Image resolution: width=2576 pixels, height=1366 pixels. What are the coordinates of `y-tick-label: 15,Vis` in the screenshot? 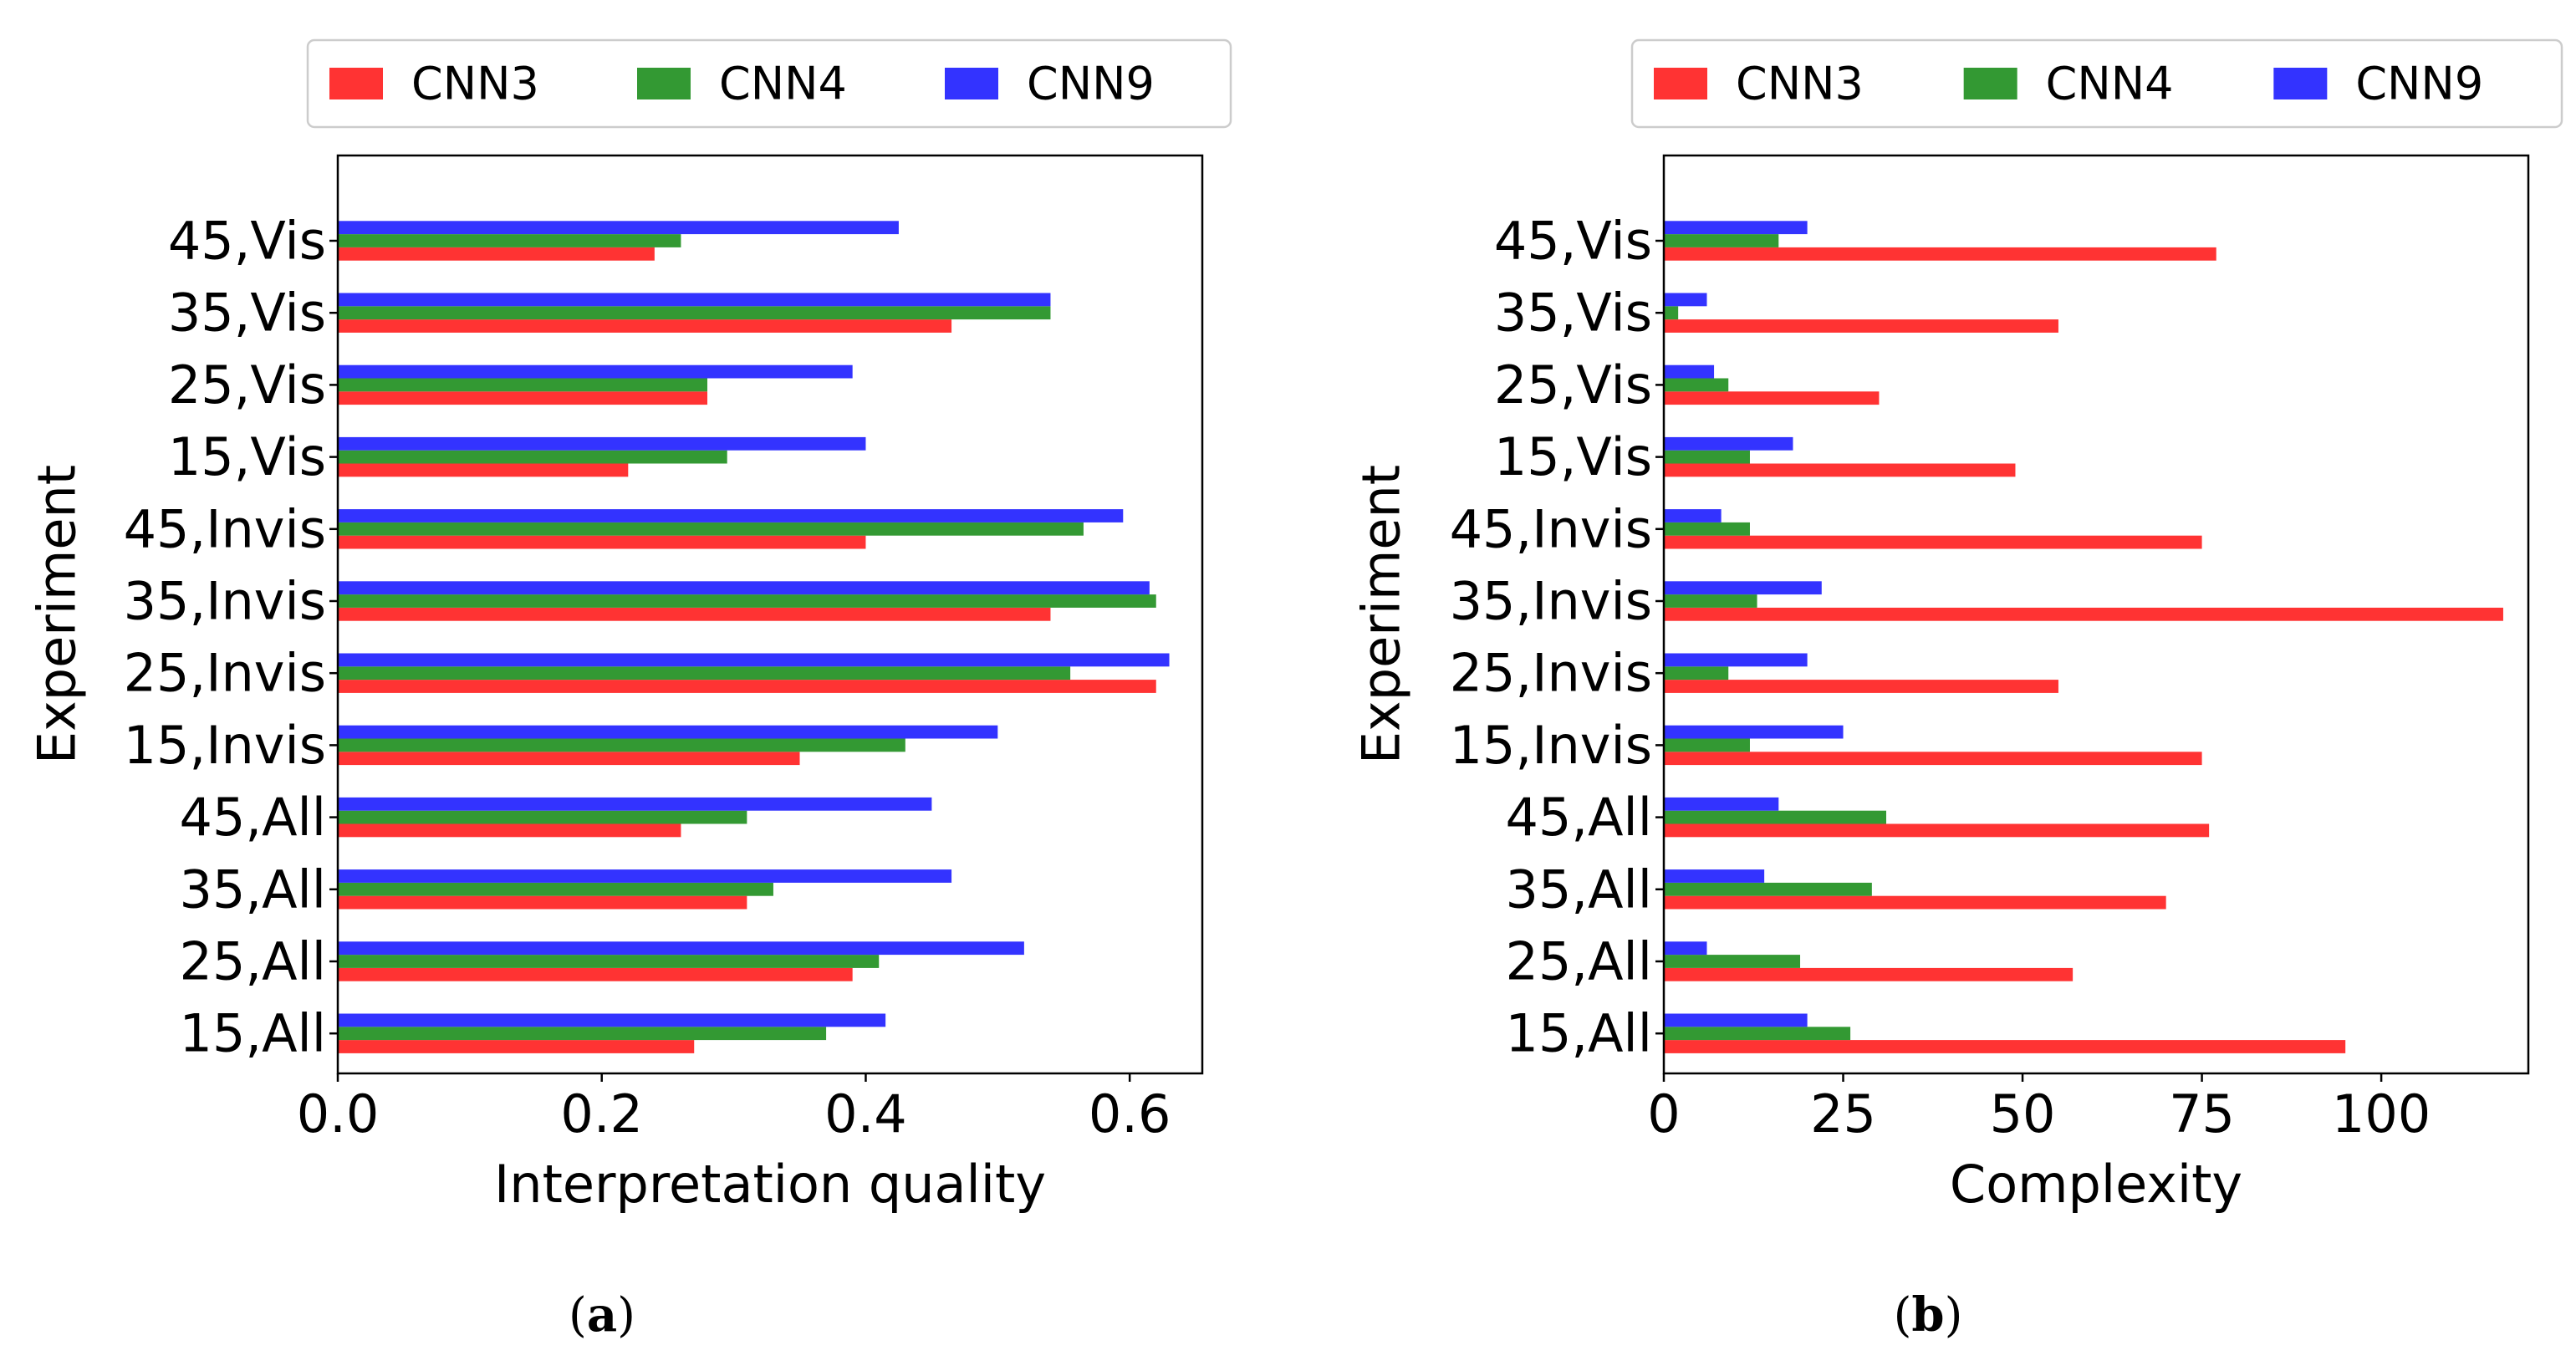 It's located at (1573, 456).